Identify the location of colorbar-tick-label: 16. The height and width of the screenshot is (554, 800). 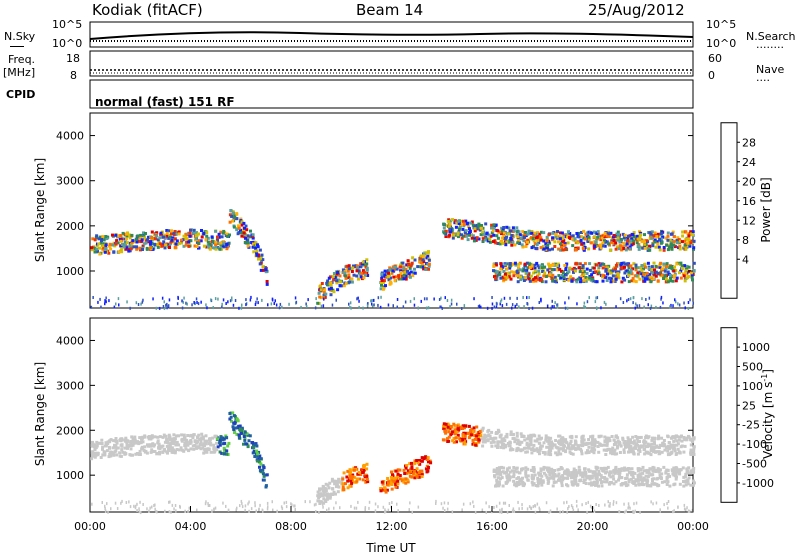
(749, 201).